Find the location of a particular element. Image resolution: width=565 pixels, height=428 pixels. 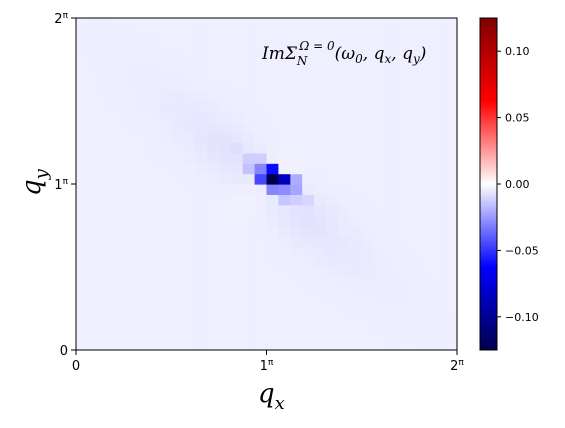

colorbar-tick-label: 0.05 is located at coordinates (517, 118).